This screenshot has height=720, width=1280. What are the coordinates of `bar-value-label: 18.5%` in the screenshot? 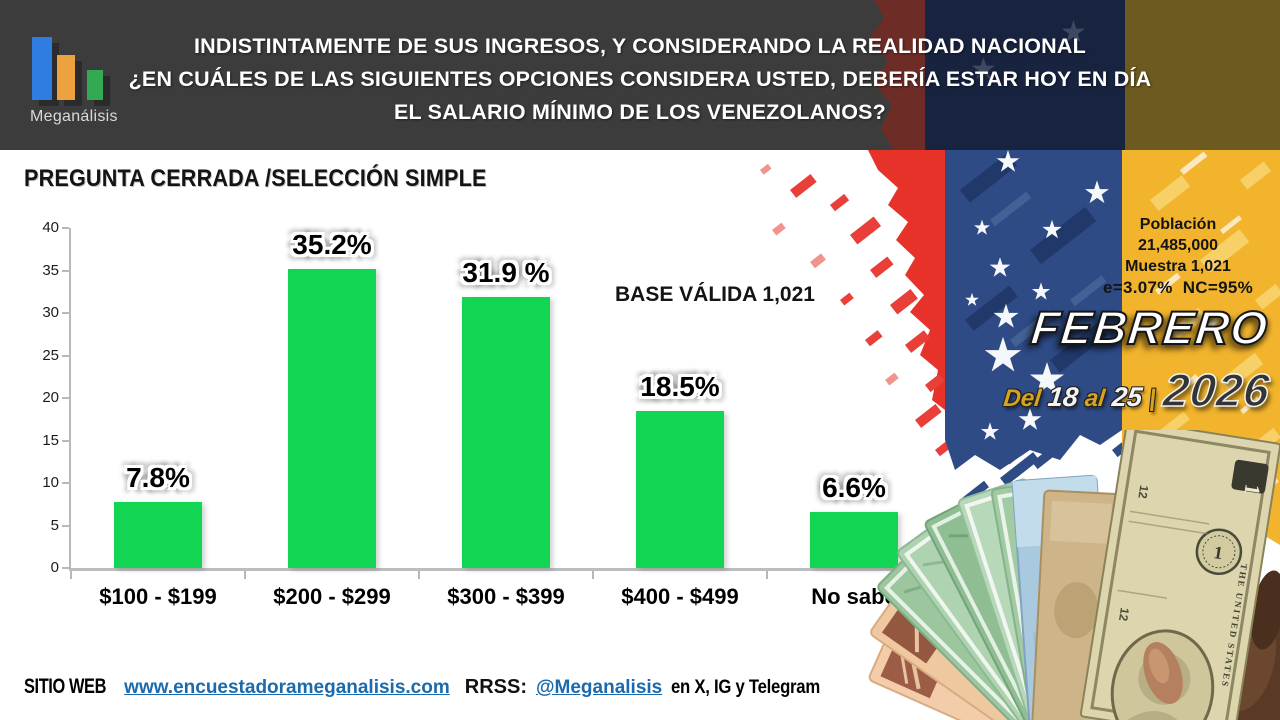 It's located at (680, 386).